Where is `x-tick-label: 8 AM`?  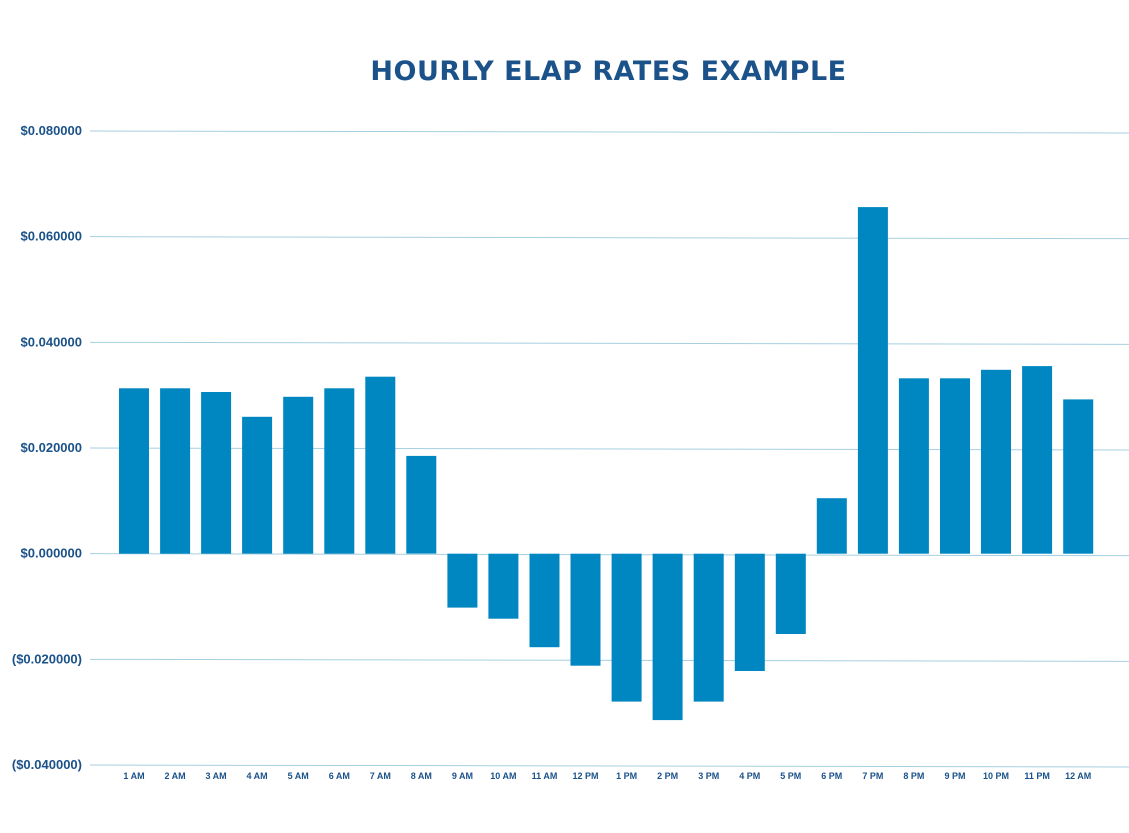
x-tick-label: 8 AM is located at coordinates (421, 776).